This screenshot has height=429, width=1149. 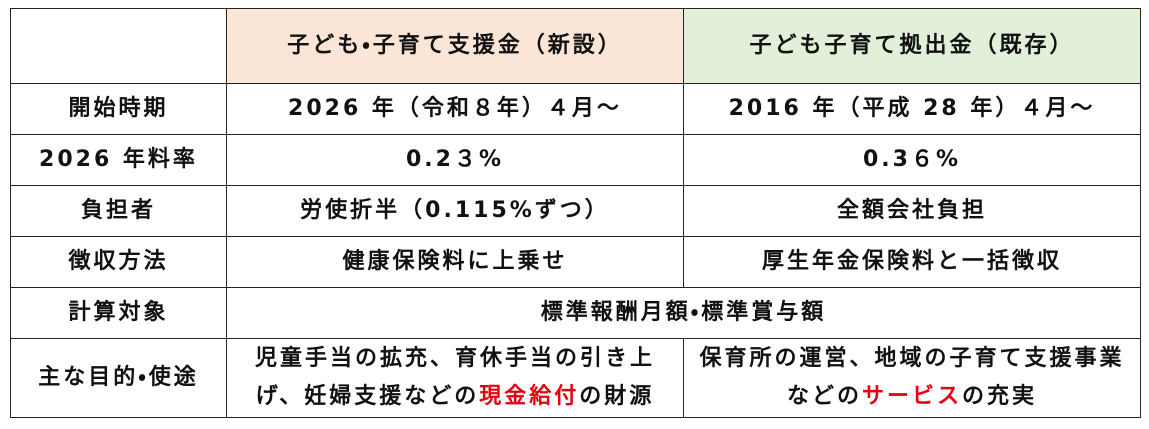 I want to click on column-header: 子ども子育て拠出金（既存）, so click(x=912, y=46).